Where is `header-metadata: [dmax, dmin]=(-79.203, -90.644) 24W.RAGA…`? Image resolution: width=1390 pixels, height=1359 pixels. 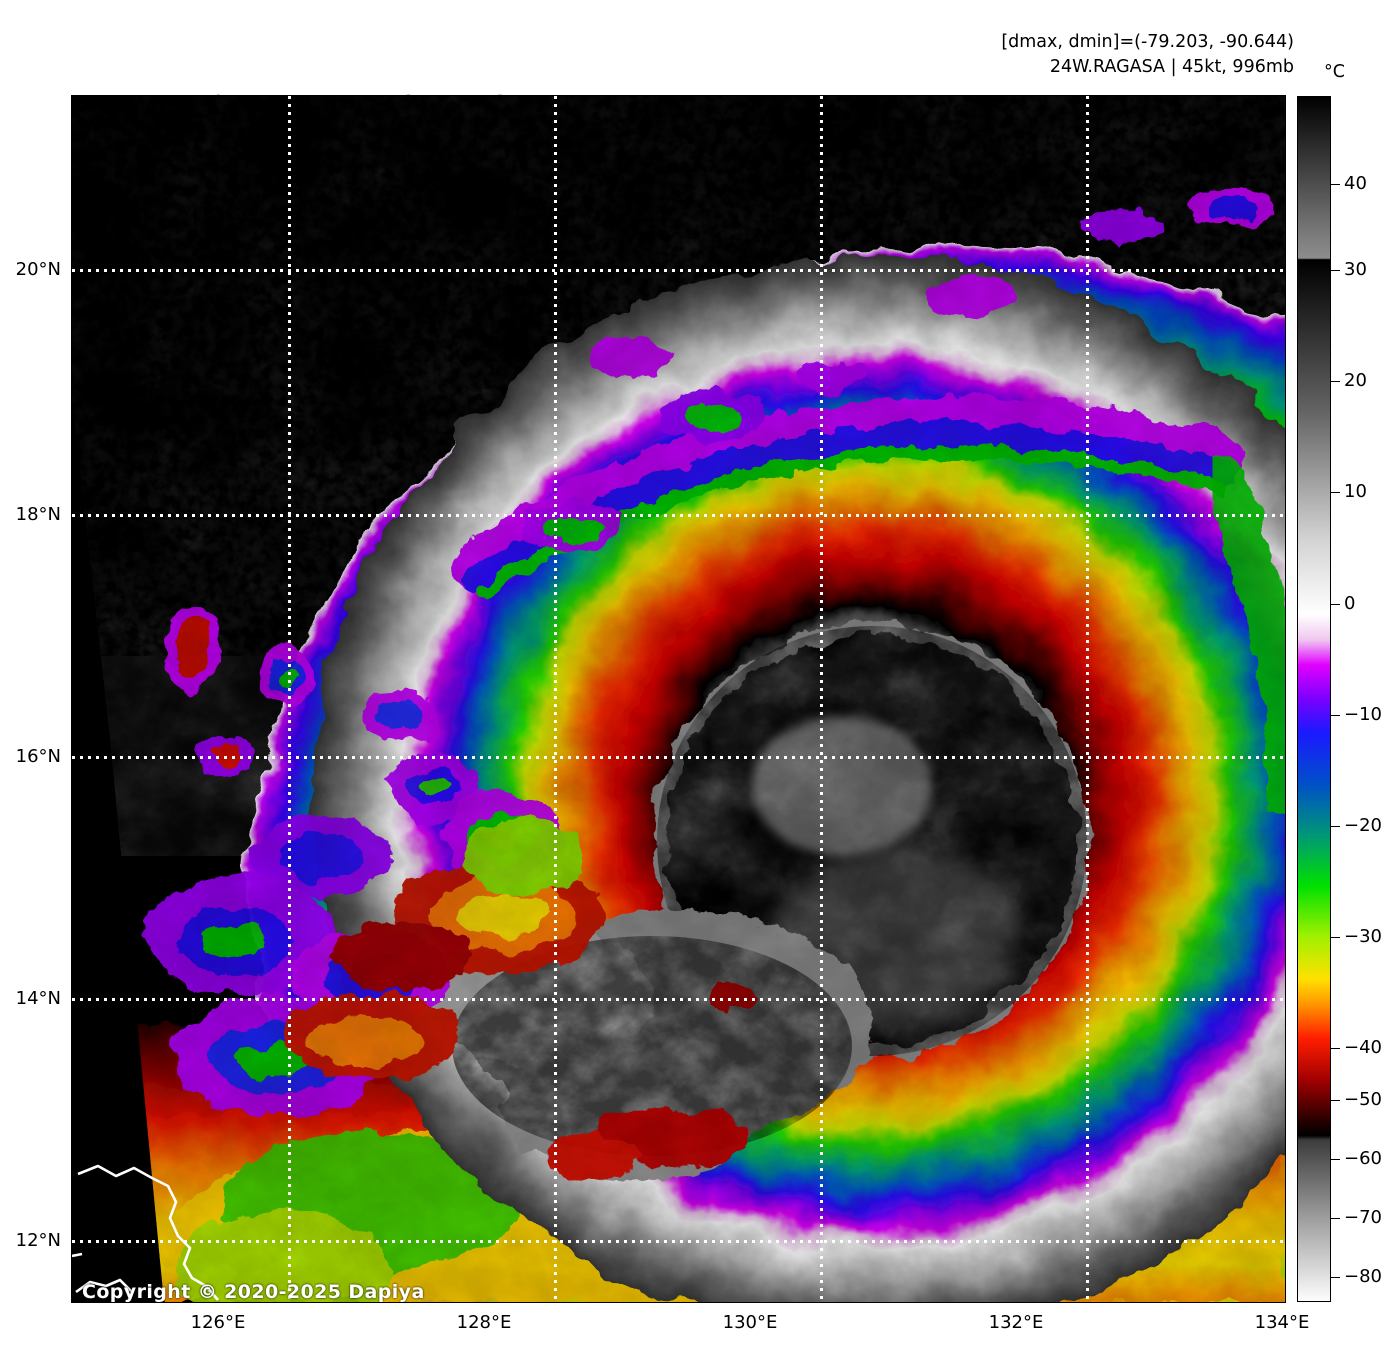 header-metadata: [dmax, dmin]=(-79.203, -90.644) 24W.RAGA… is located at coordinates (1147, 55).